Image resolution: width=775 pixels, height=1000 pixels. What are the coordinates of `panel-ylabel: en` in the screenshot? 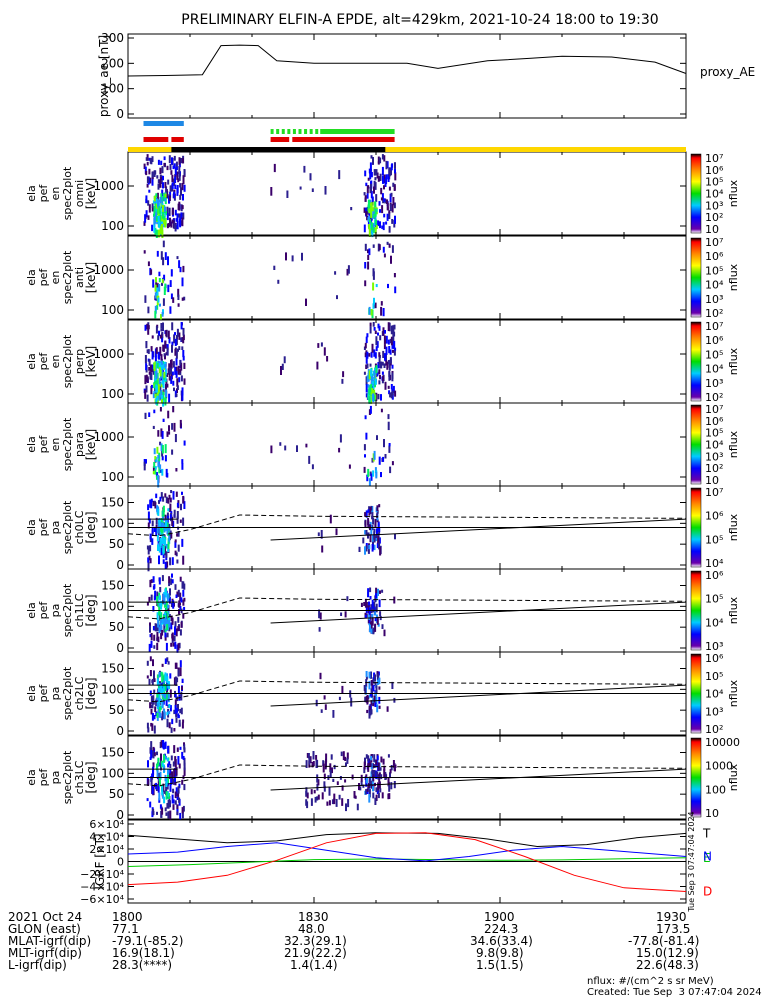 It's located at (55, 445).